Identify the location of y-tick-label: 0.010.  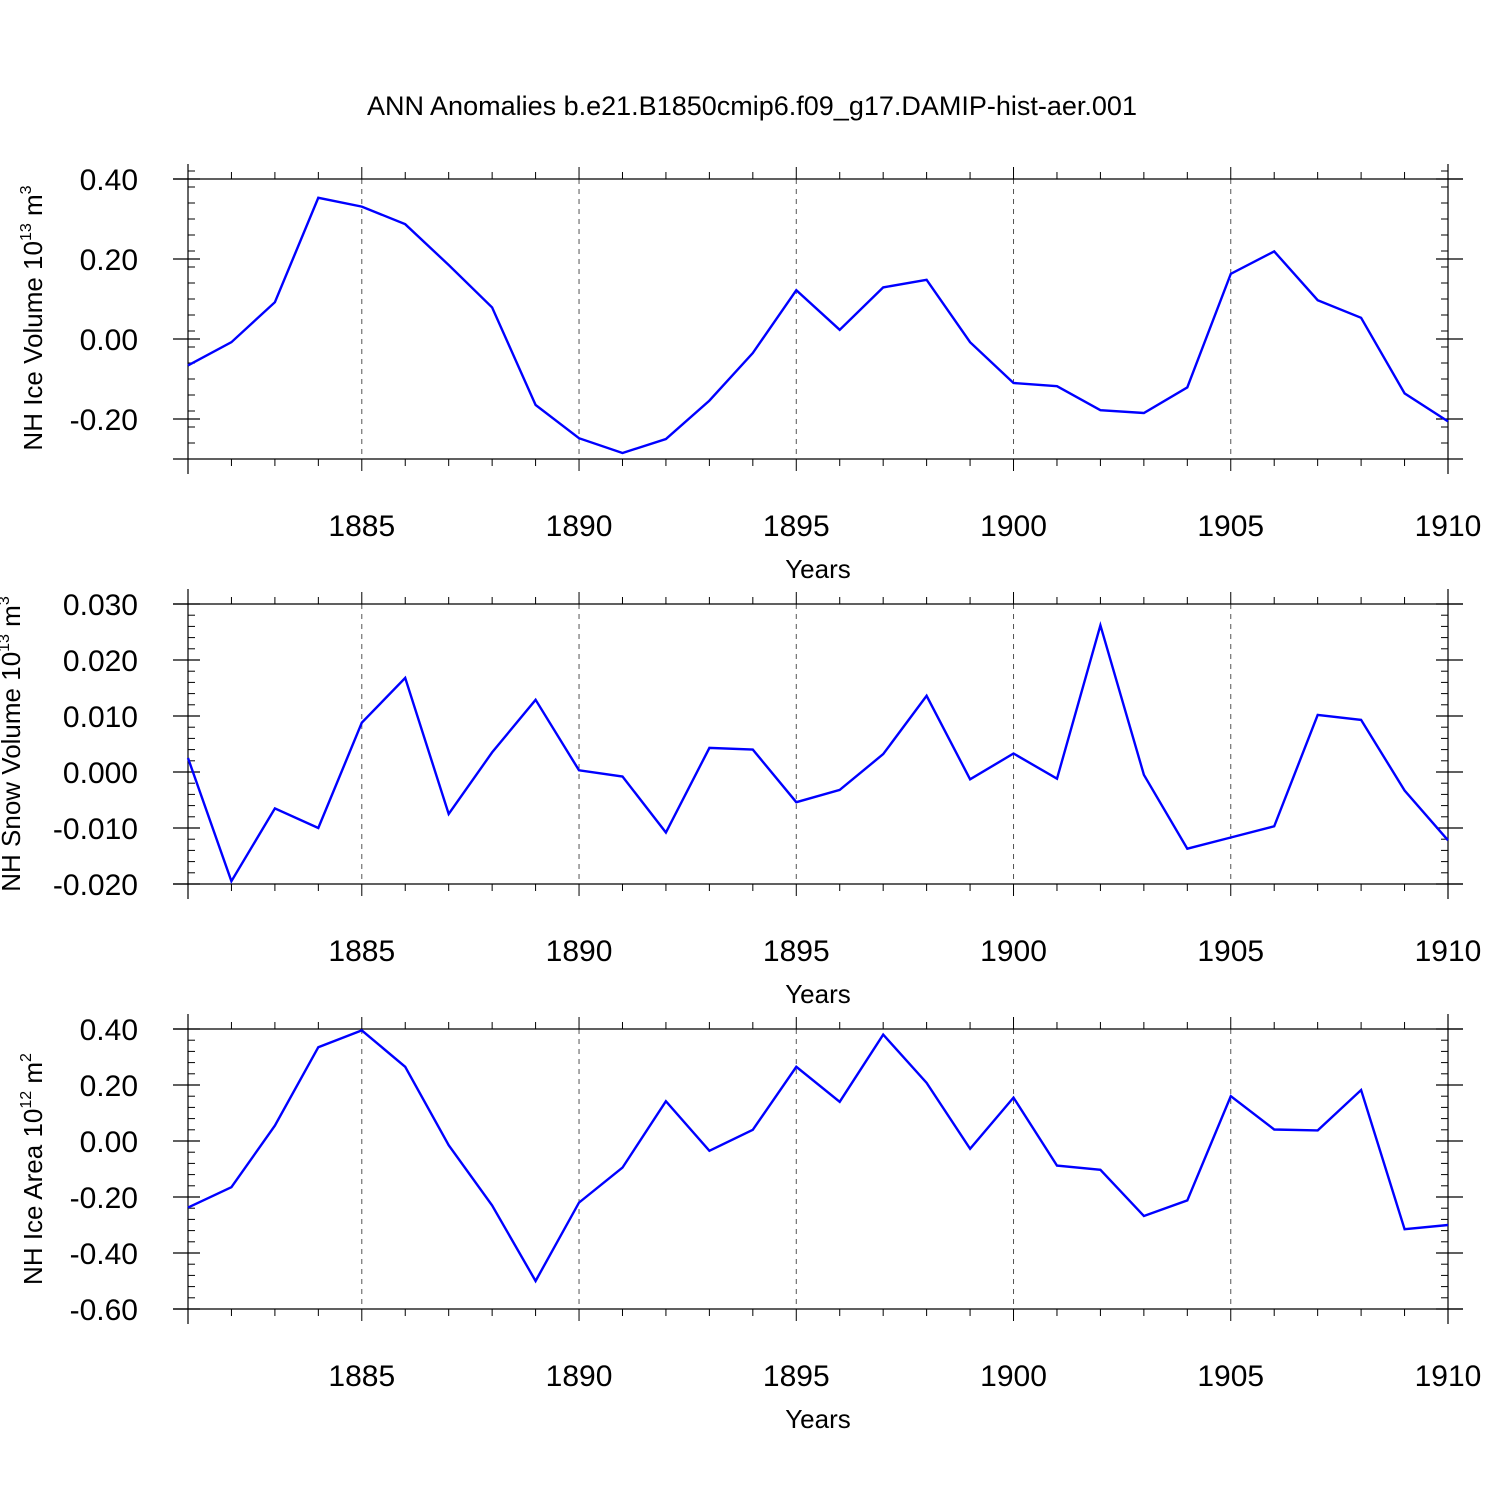
(100, 717).